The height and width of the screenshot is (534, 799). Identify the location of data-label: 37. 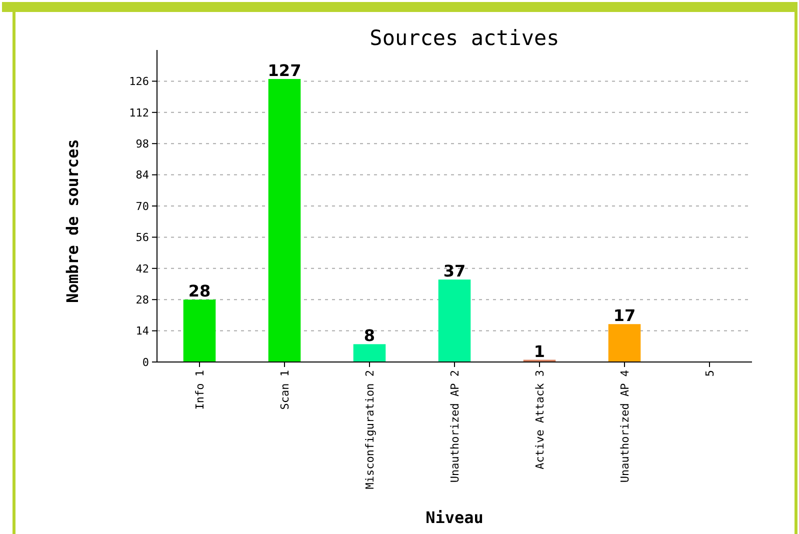
(454, 271).